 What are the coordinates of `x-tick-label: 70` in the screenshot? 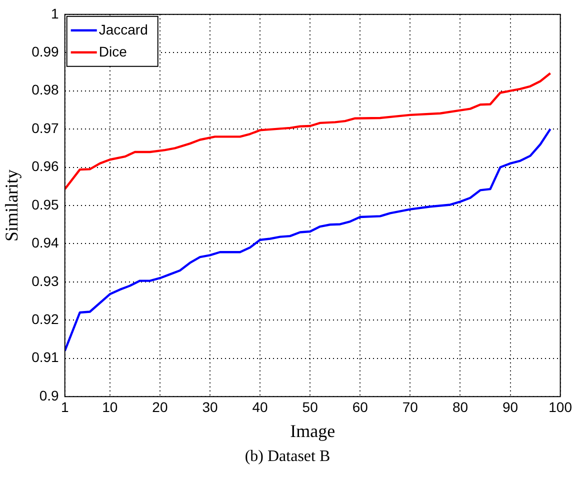 It's located at (410, 406).